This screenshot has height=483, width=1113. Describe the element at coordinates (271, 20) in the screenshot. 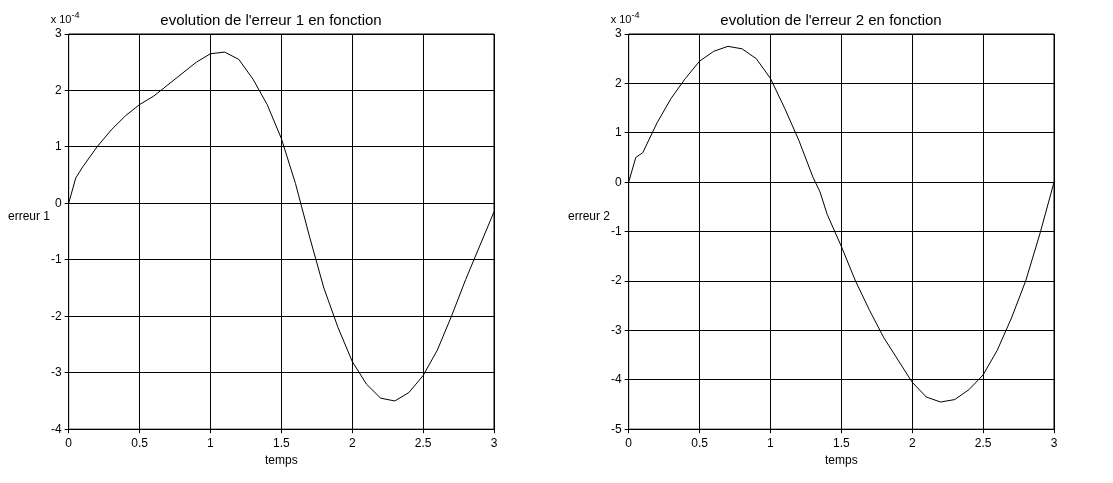

I see `chart-title: evolution de l'erreur 1 en fonction` at that location.